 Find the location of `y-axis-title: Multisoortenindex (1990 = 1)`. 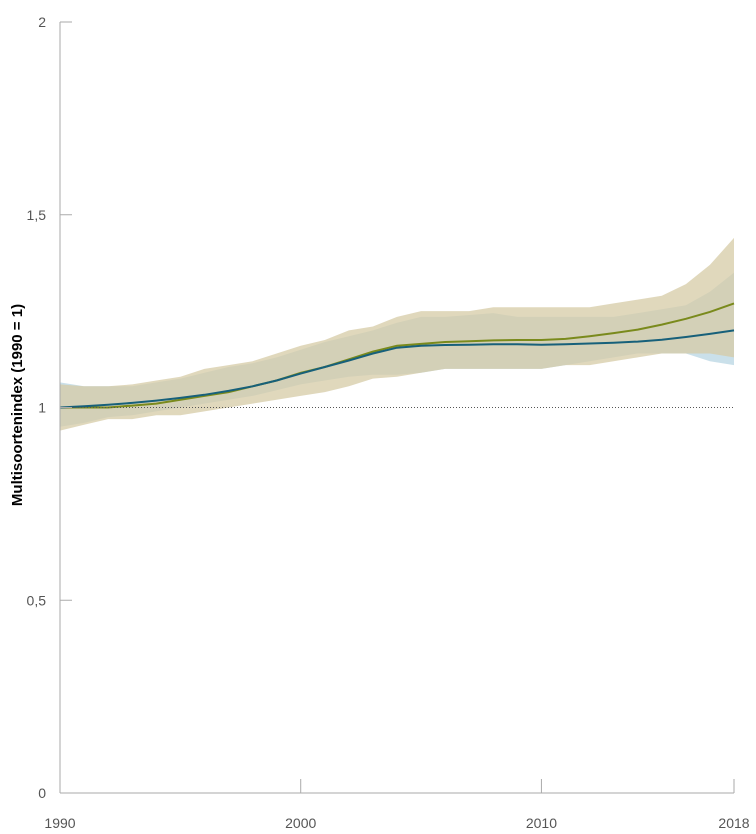

y-axis-title: Multisoortenindex (1990 = 1) is located at coordinates (17, 405).